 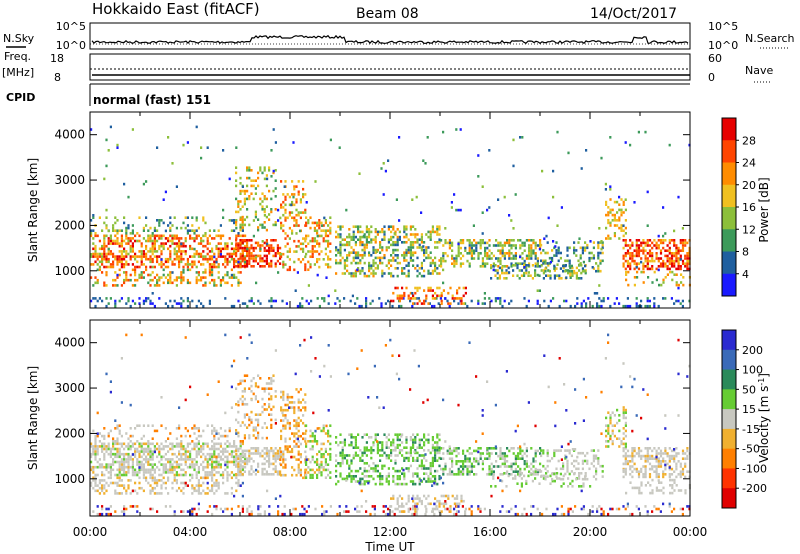 I want to click on colorbar-tick-label: 20, so click(x=749, y=185).